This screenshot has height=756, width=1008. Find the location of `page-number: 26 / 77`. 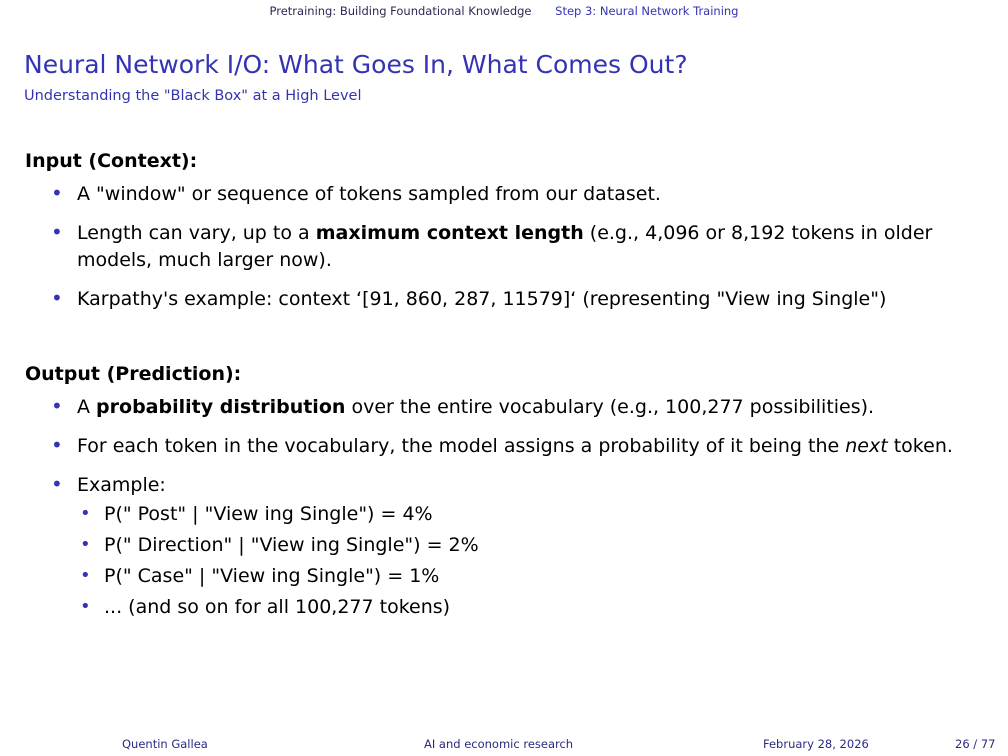

page-number: 26 / 77 is located at coordinates (975, 744).